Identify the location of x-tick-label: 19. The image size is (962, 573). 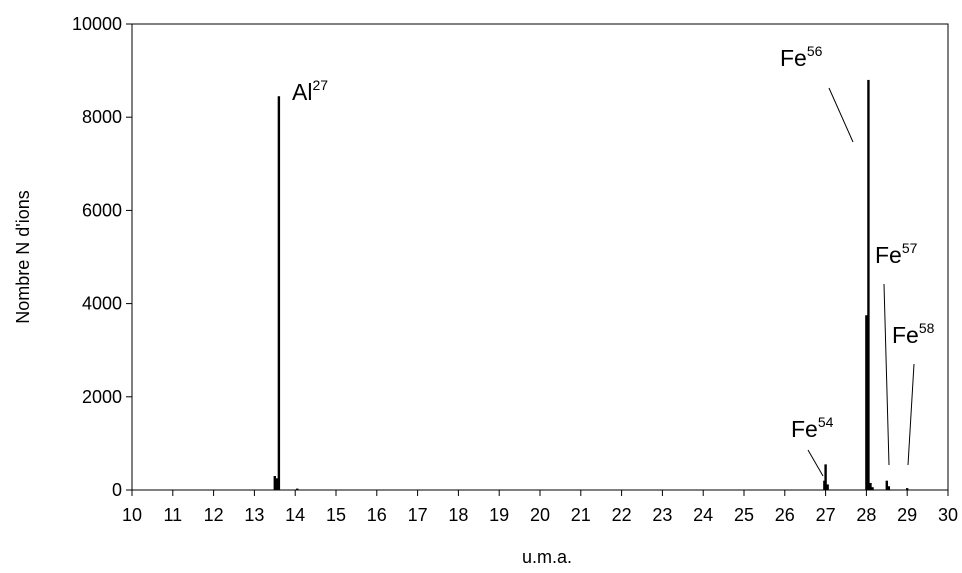
(499, 515).